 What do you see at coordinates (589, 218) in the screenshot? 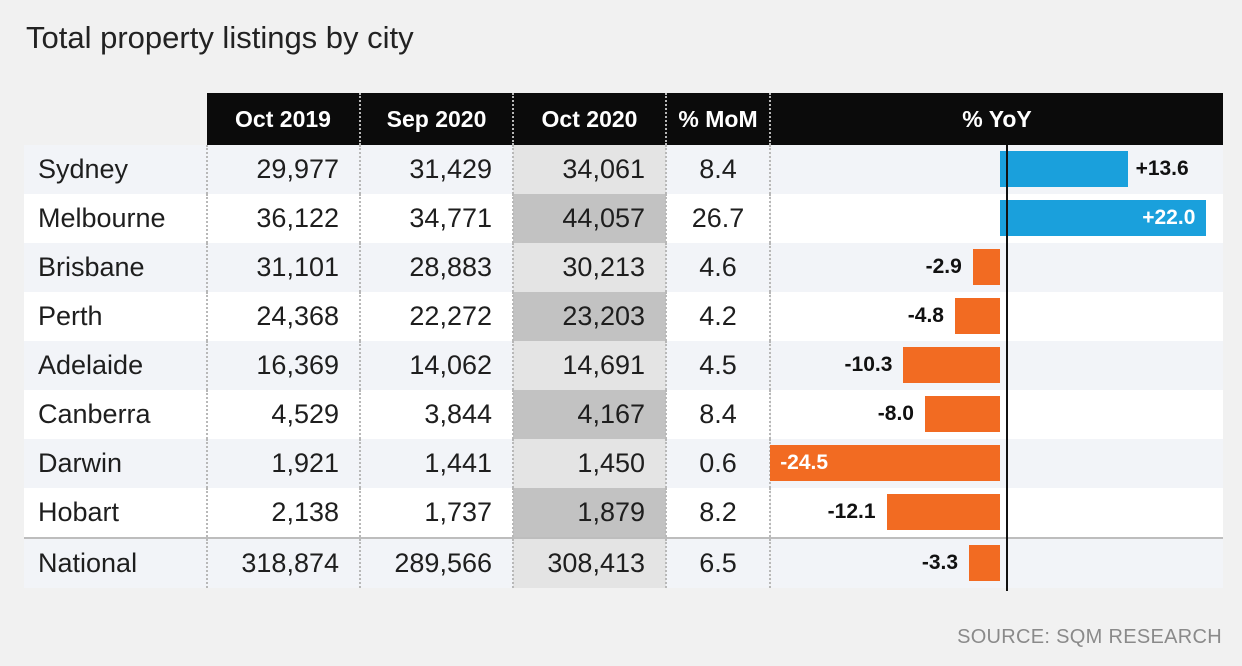
I see `oct-2020-cell: 44,057` at bounding box center [589, 218].